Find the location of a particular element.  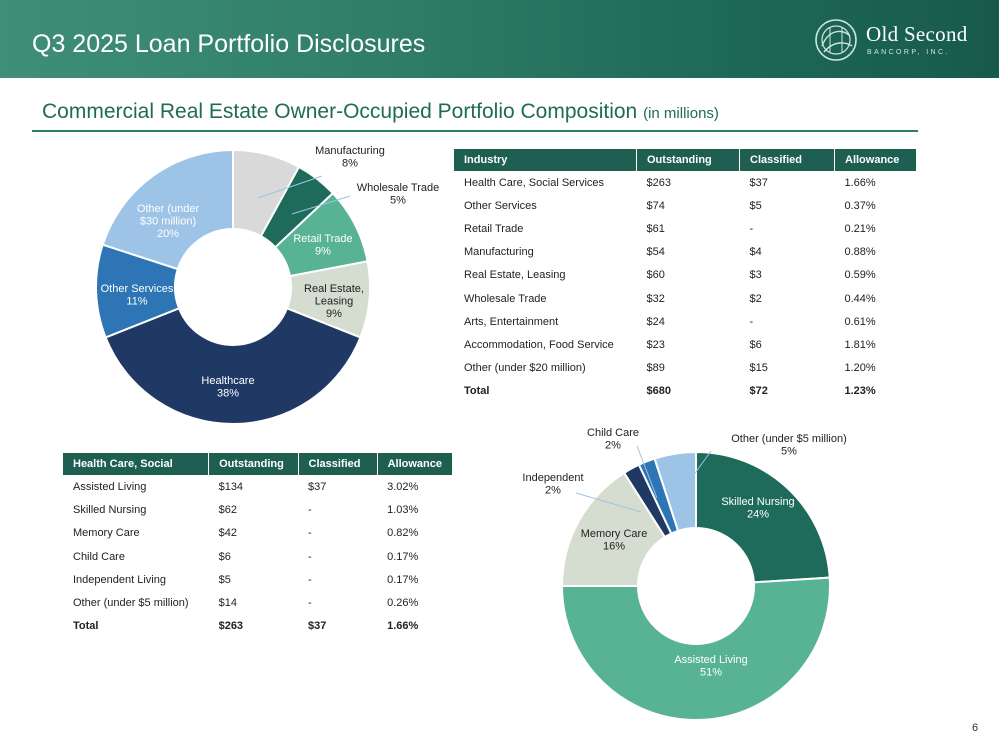

slice-label: Other (under $30 million) 20% is located at coordinates (168, 221).